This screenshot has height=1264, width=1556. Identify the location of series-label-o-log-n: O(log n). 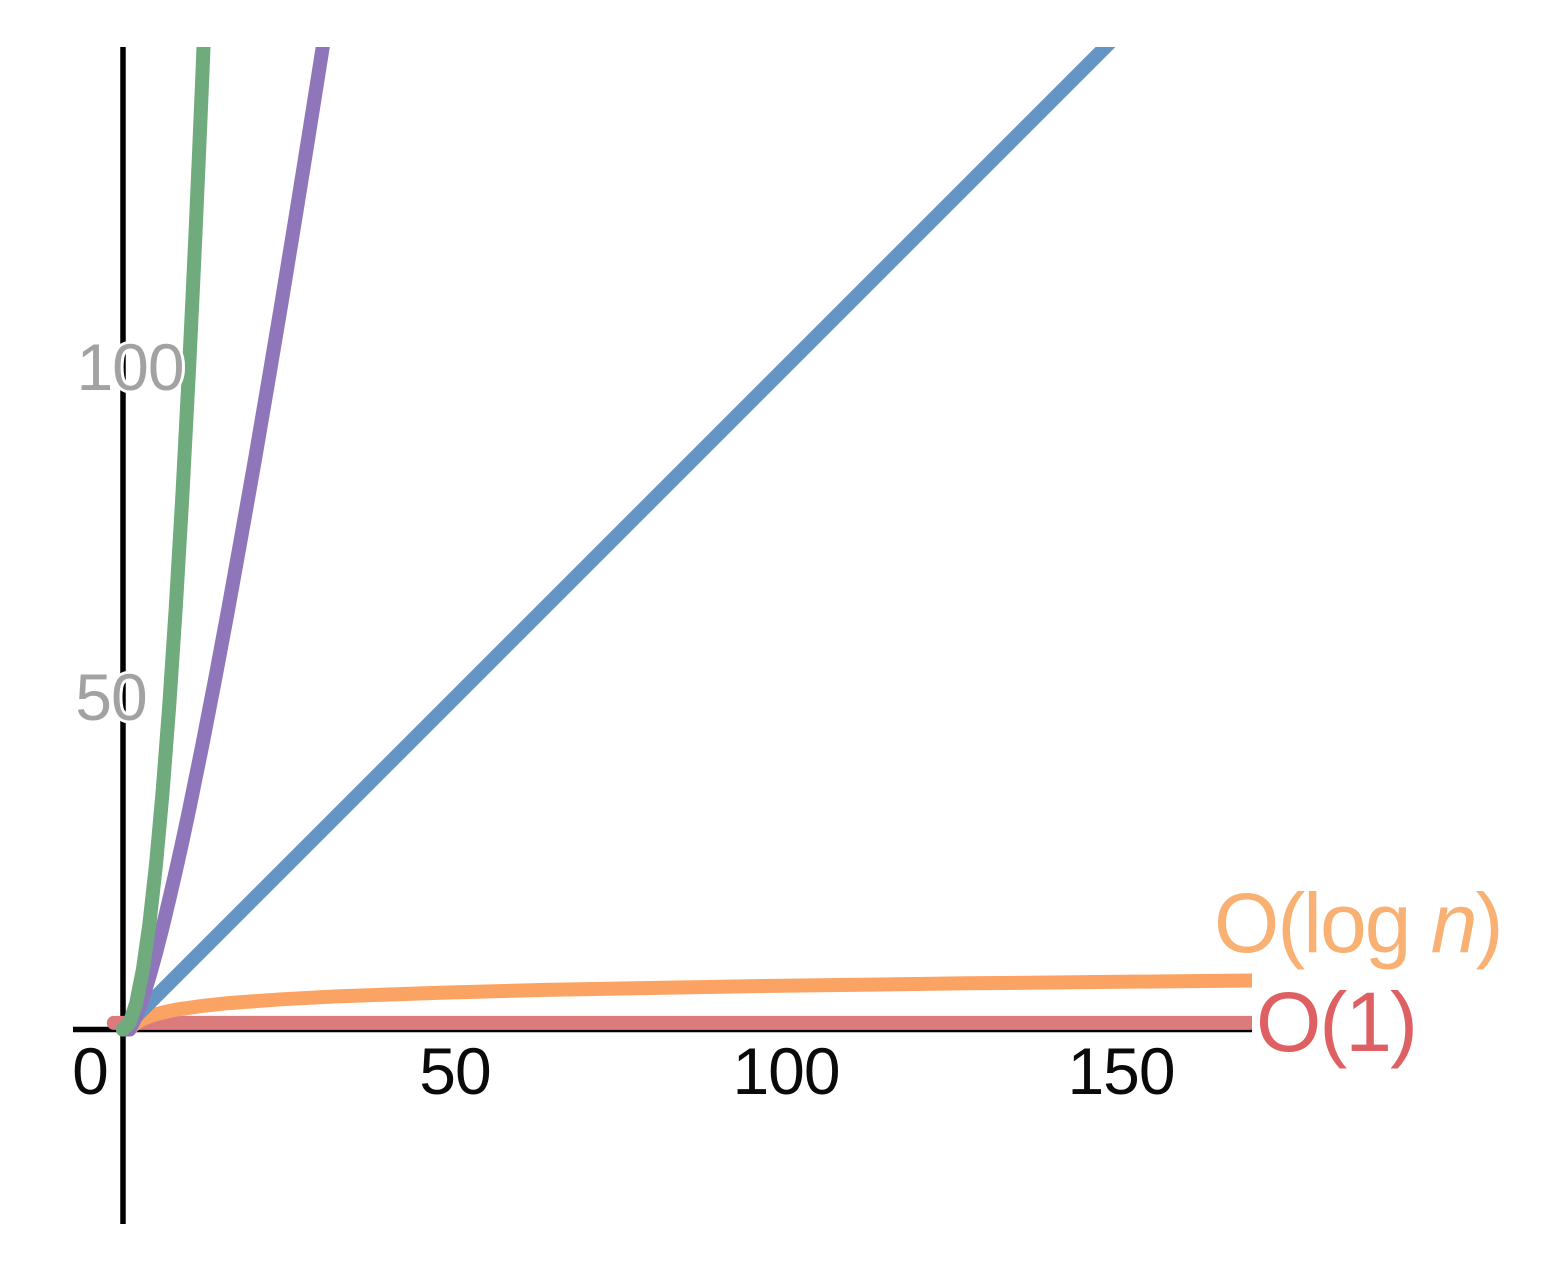
(1358, 923).